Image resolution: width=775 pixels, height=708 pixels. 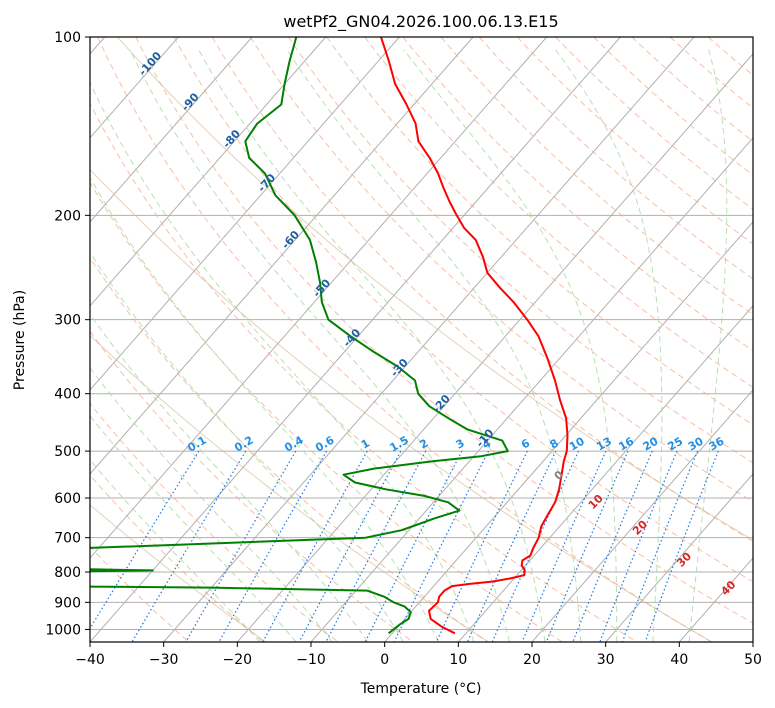 What do you see at coordinates (67, 539) in the screenshot?
I see `y-tick-label: 700` at bounding box center [67, 539].